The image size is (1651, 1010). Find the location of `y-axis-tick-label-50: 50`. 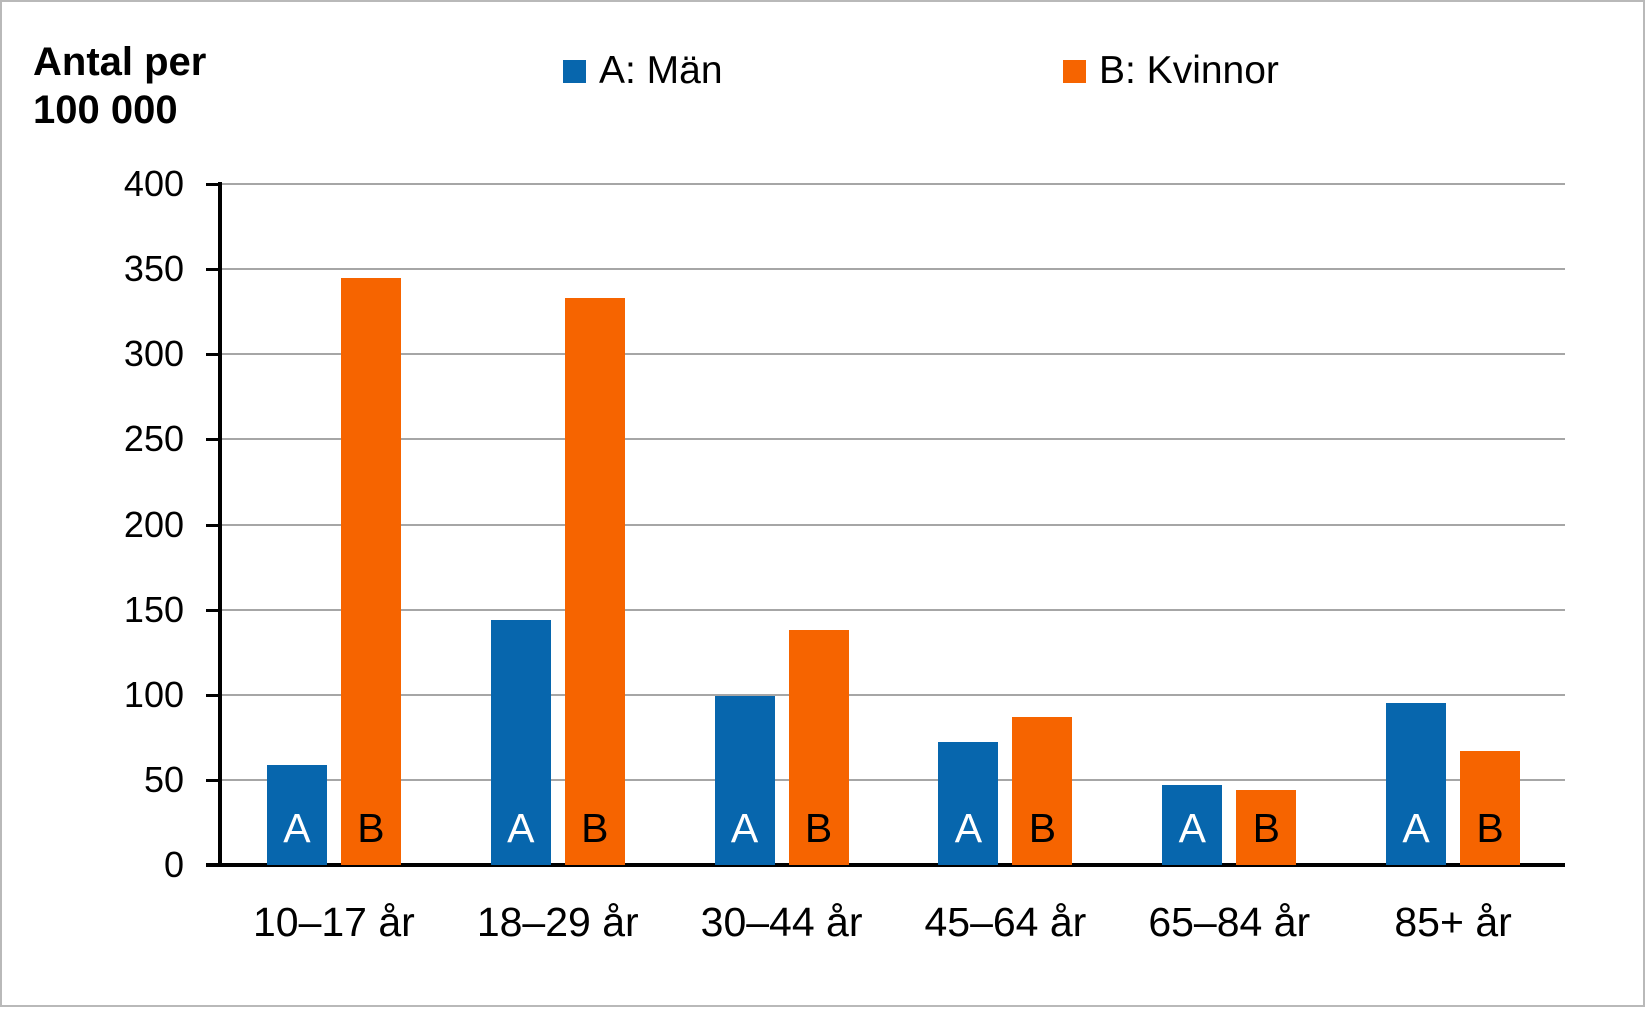

y-axis-tick-label-50: 50 is located at coordinates (163, 779).